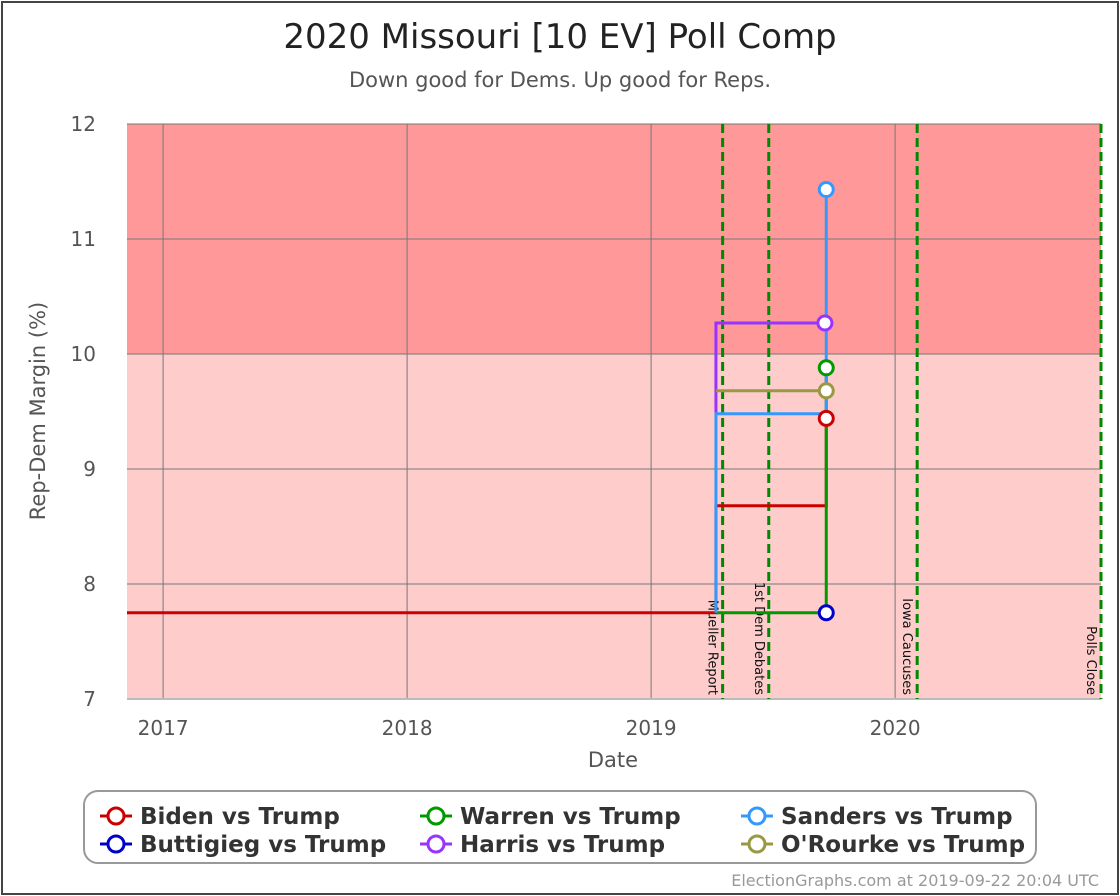 This screenshot has height=896, width=1120. What do you see at coordinates (83, 124) in the screenshot?
I see `y-tick-label: 12` at bounding box center [83, 124].